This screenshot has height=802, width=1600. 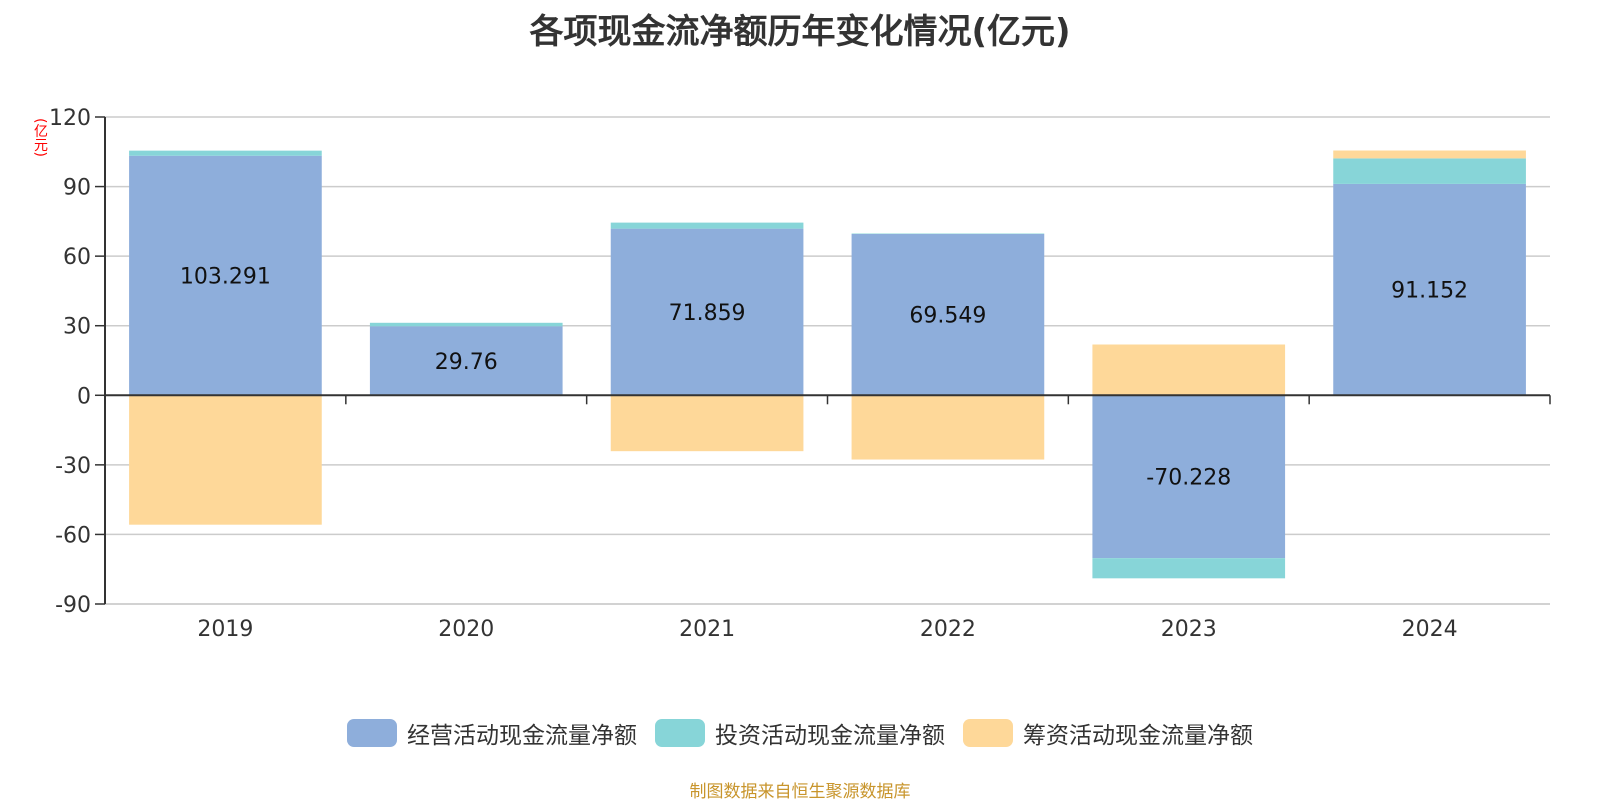 I want to click on legend-swatch-financing, so click(x=988, y=733).